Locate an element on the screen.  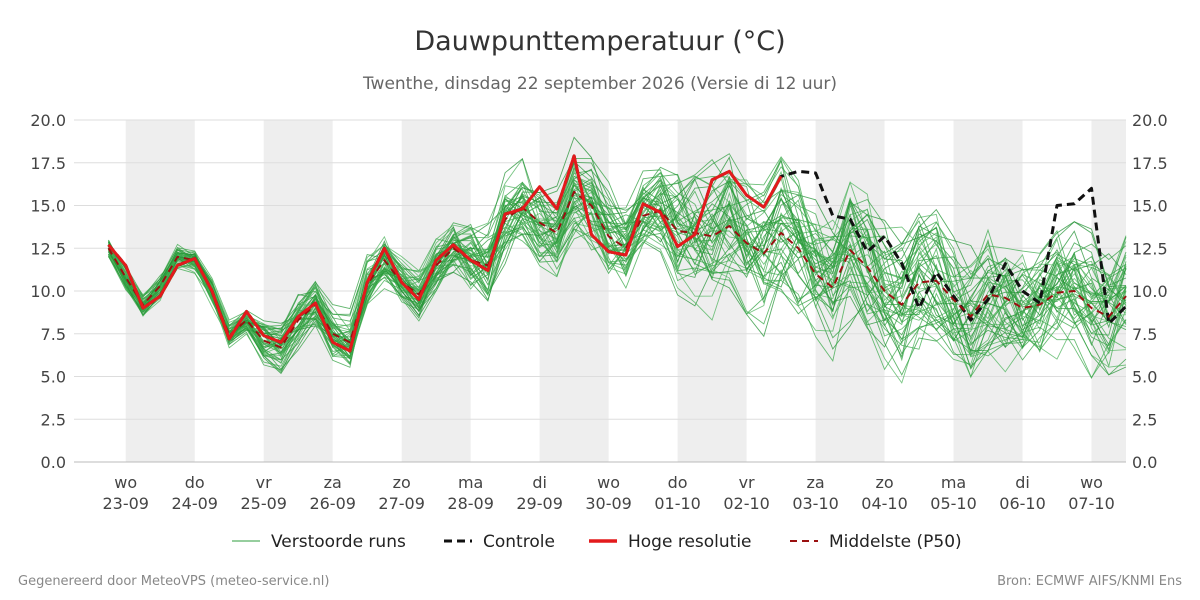
y-tick-right: 7.5 is located at coordinates (1144, 334).